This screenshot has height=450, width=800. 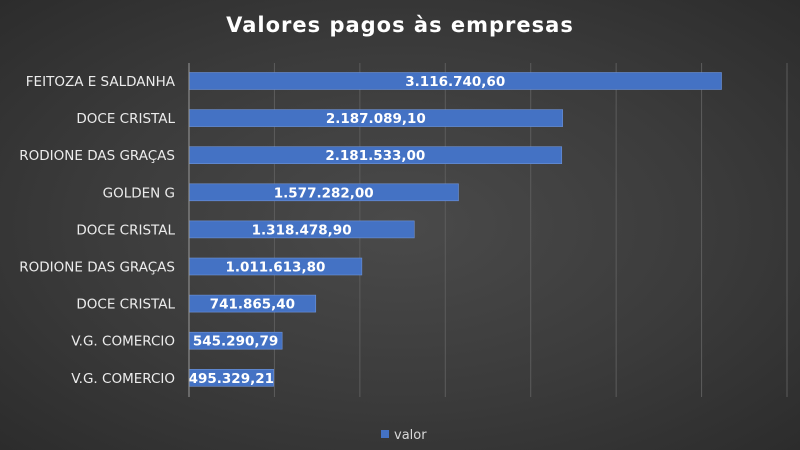 I want to click on legend-label-valor: valor, so click(x=410, y=435).